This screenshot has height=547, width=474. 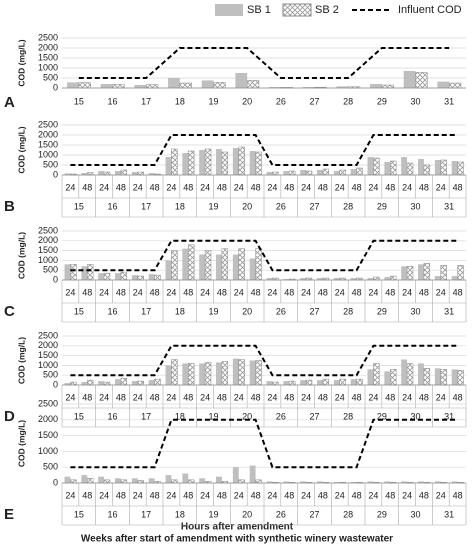 I want to click on week-label: 27, so click(x=314, y=416).